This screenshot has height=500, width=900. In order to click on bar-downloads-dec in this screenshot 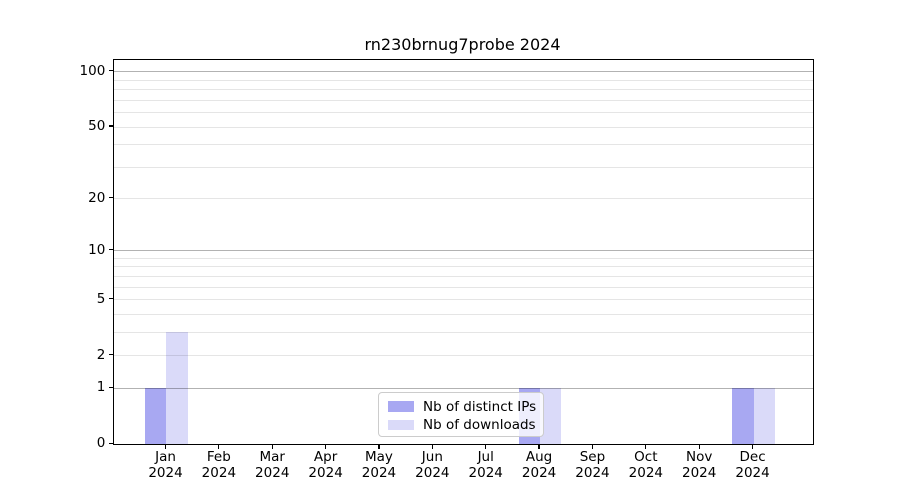, I will do `click(764, 416)`.